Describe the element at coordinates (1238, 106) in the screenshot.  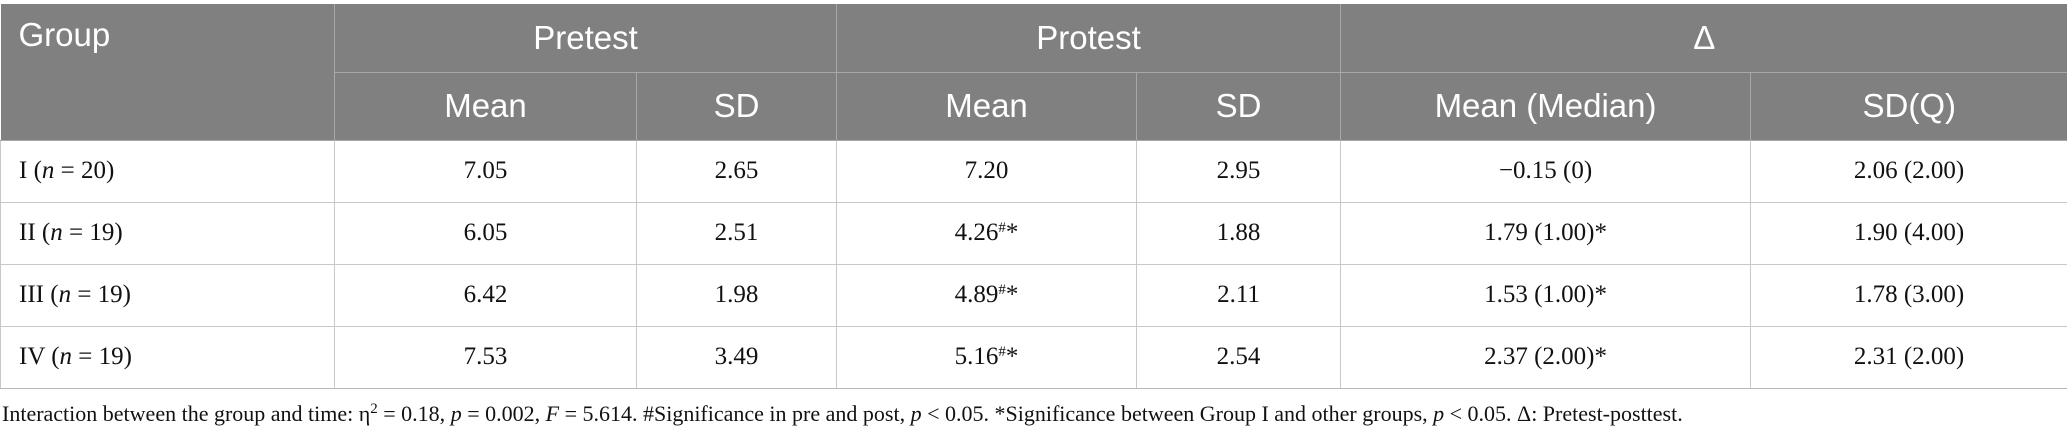
I see `header-protest-sd: SD` at that location.